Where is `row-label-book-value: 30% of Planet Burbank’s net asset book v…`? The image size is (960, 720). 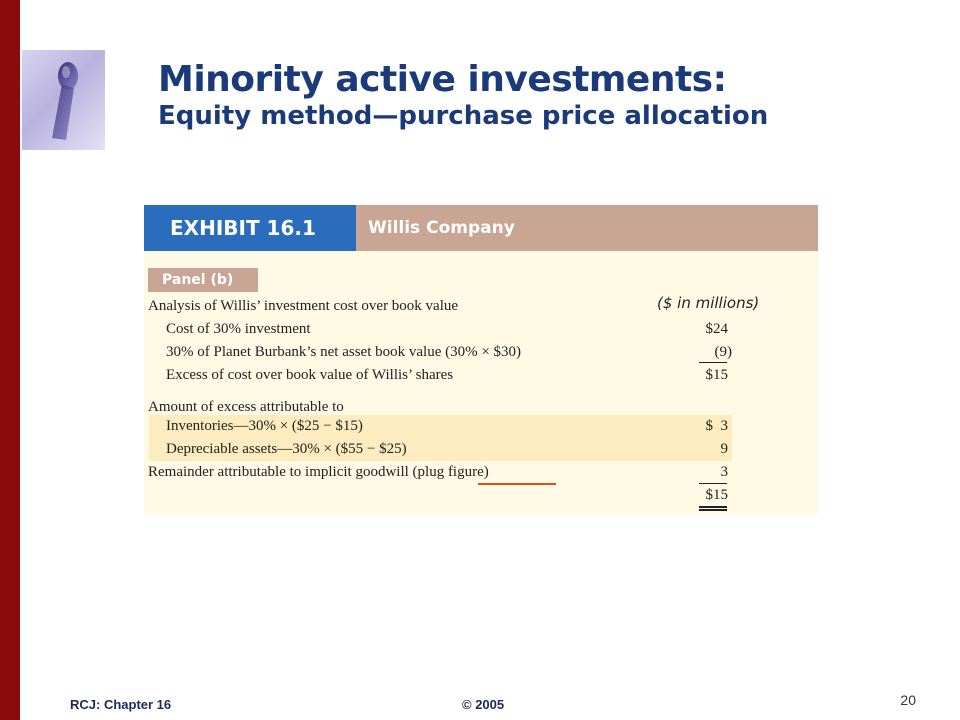 row-label-book-value: 30% of Planet Burbank’s net asset book v… is located at coordinates (344, 352).